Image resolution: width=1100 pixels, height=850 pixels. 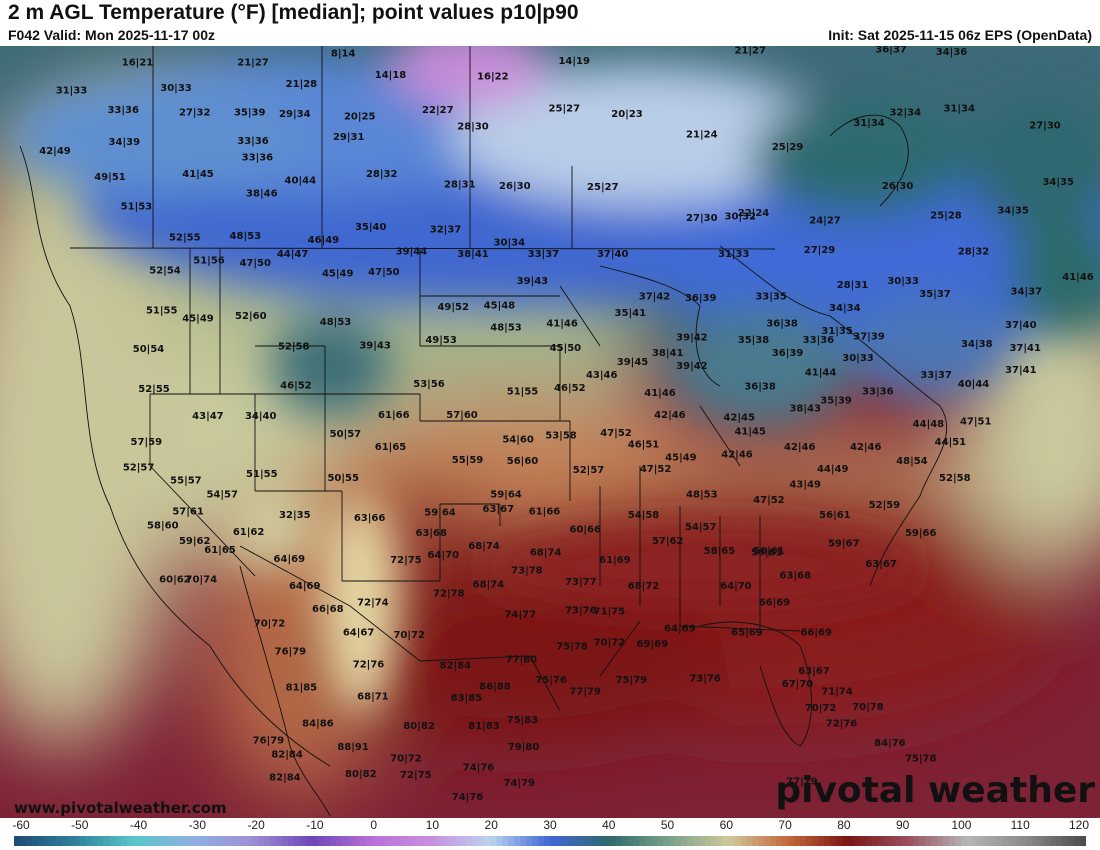 What do you see at coordinates (692, 338) in the screenshot?
I see `point-value-label: 39|42` at bounding box center [692, 338].